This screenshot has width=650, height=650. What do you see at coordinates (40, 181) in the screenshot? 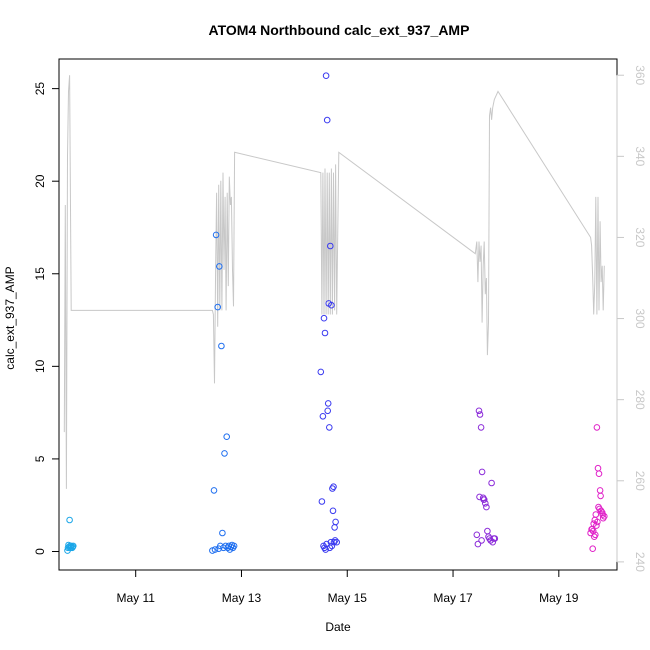
I see `y-tick-label: 20` at bounding box center [40, 181].